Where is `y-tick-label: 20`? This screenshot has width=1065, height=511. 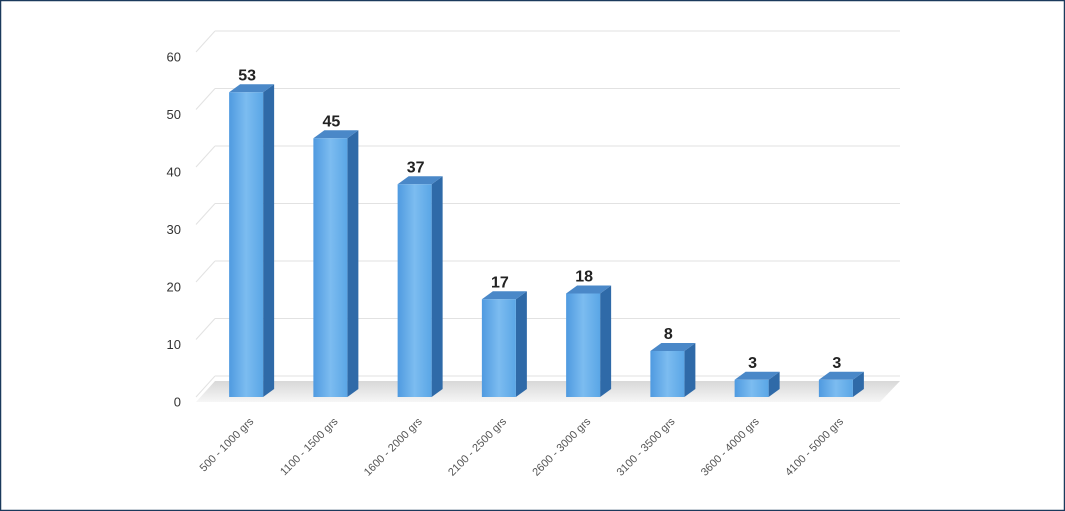 y-tick-label: 20 is located at coordinates (174, 286).